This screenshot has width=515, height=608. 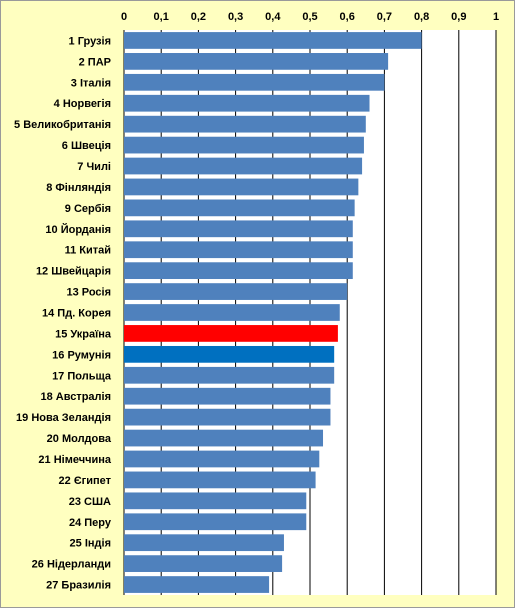 I want to click on x-tick-label: 0,3, so click(x=235, y=17).